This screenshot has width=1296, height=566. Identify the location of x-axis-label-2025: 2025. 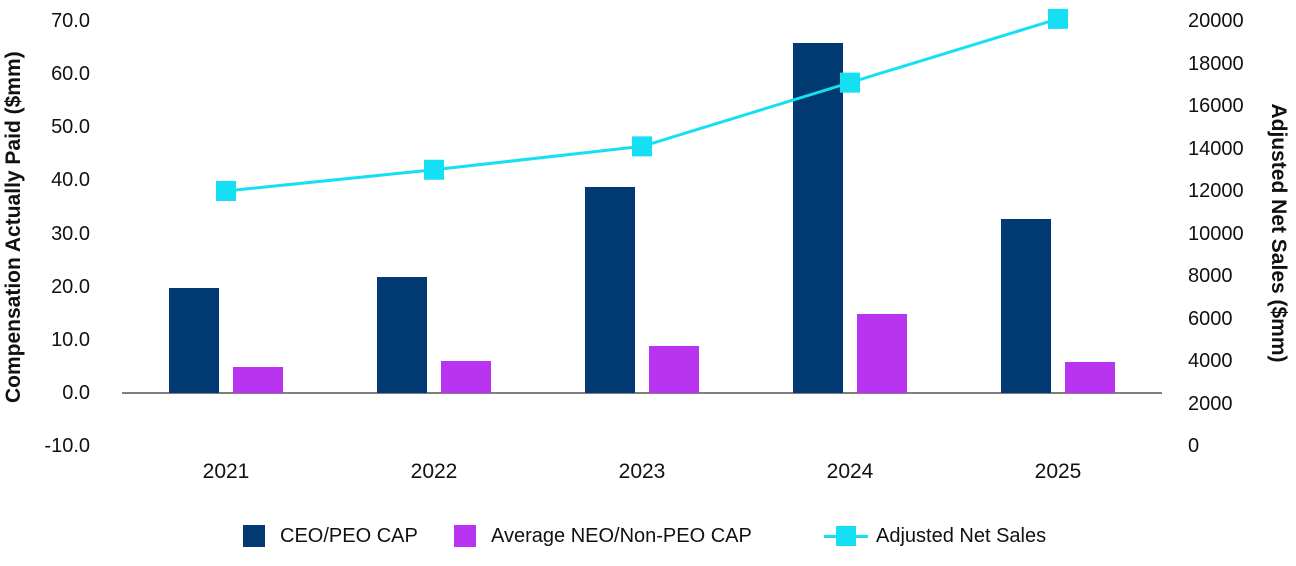
(1058, 471).